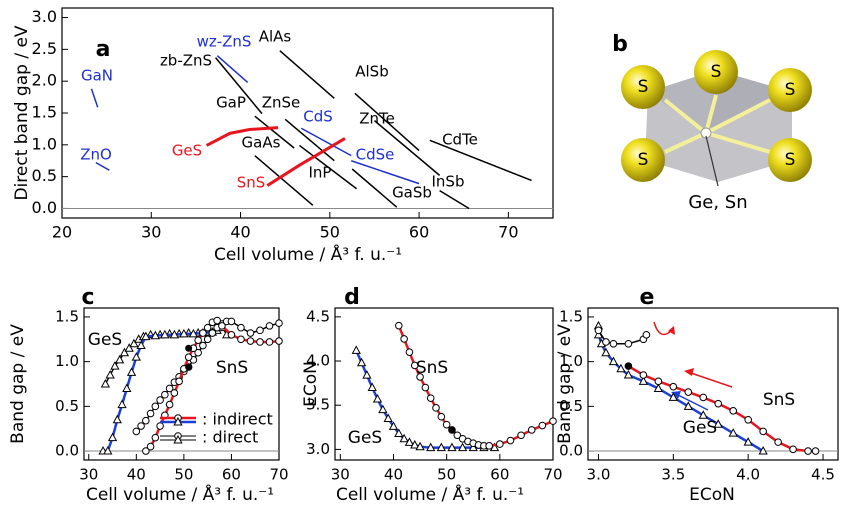 The height and width of the screenshot is (508, 845). What do you see at coordinates (599, 475) in the screenshot?
I see `x-tick-label: 3.0` at bounding box center [599, 475].